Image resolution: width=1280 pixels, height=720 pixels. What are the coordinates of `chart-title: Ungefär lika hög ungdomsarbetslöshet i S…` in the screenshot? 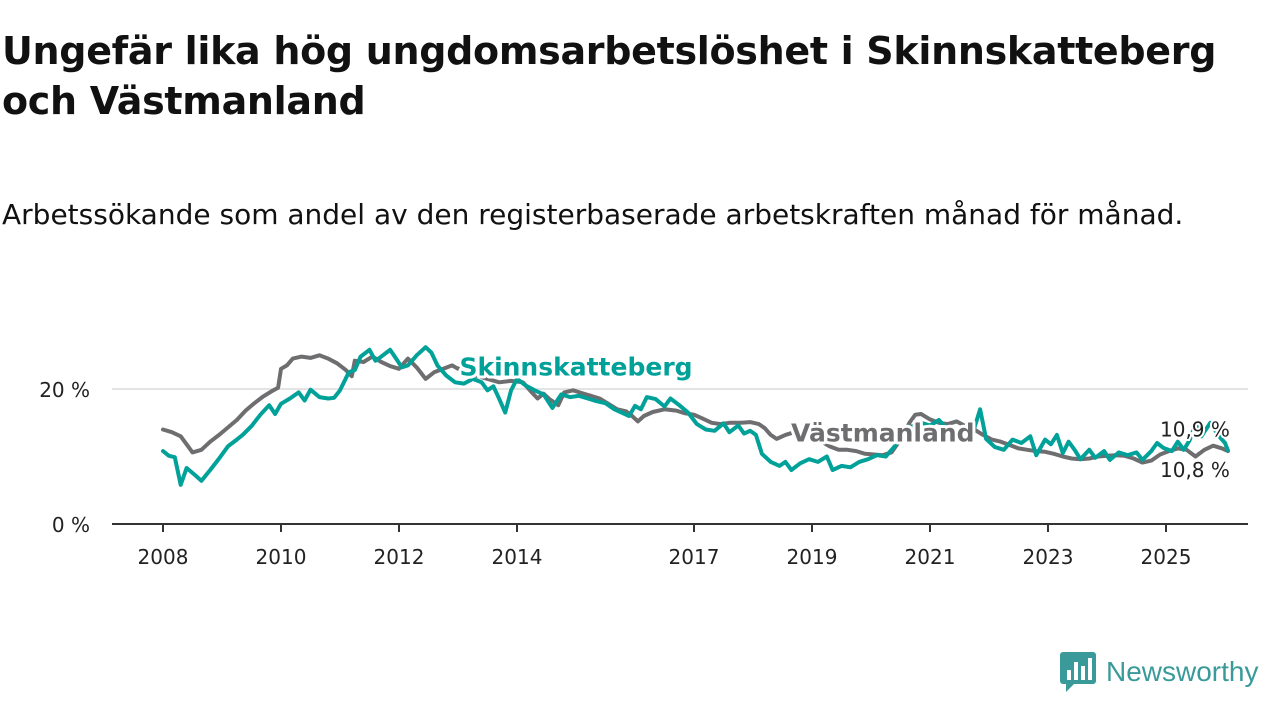 It's located at (609, 76).